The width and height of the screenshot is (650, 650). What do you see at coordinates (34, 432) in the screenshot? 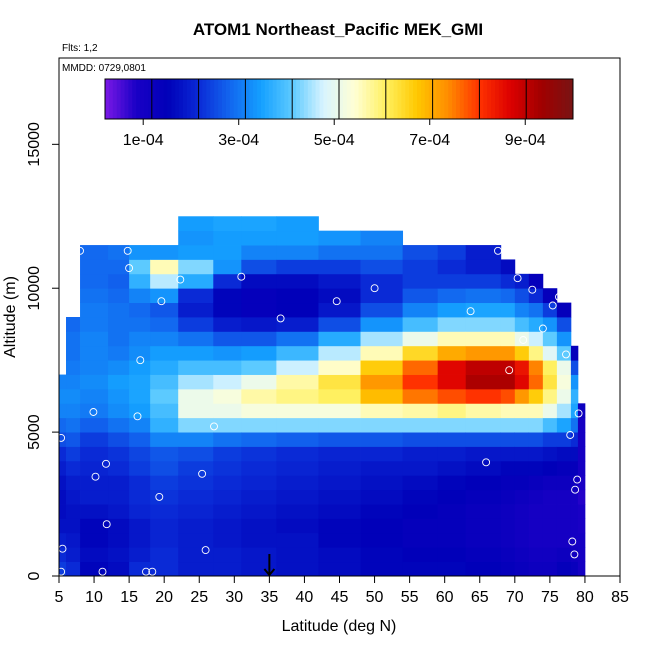
I see `y-tick-label: 5000` at bounding box center [34, 432].